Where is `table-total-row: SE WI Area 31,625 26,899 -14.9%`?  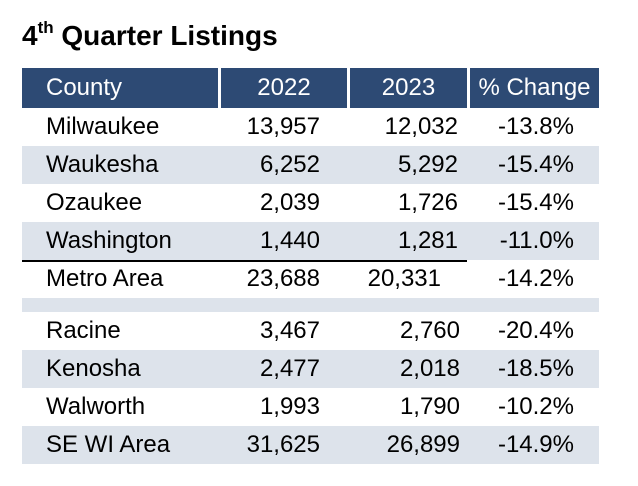 table-total-row: SE WI Area 31,625 26,899 -14.9% is located at coordinates (310, 445).